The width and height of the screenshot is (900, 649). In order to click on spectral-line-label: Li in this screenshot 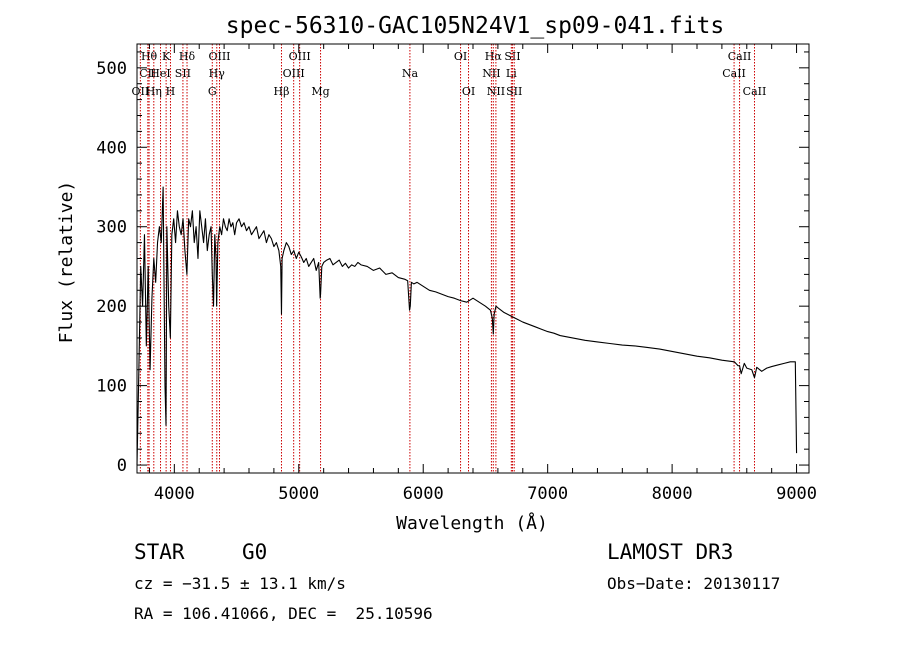, I will do `click(511, 73)`.